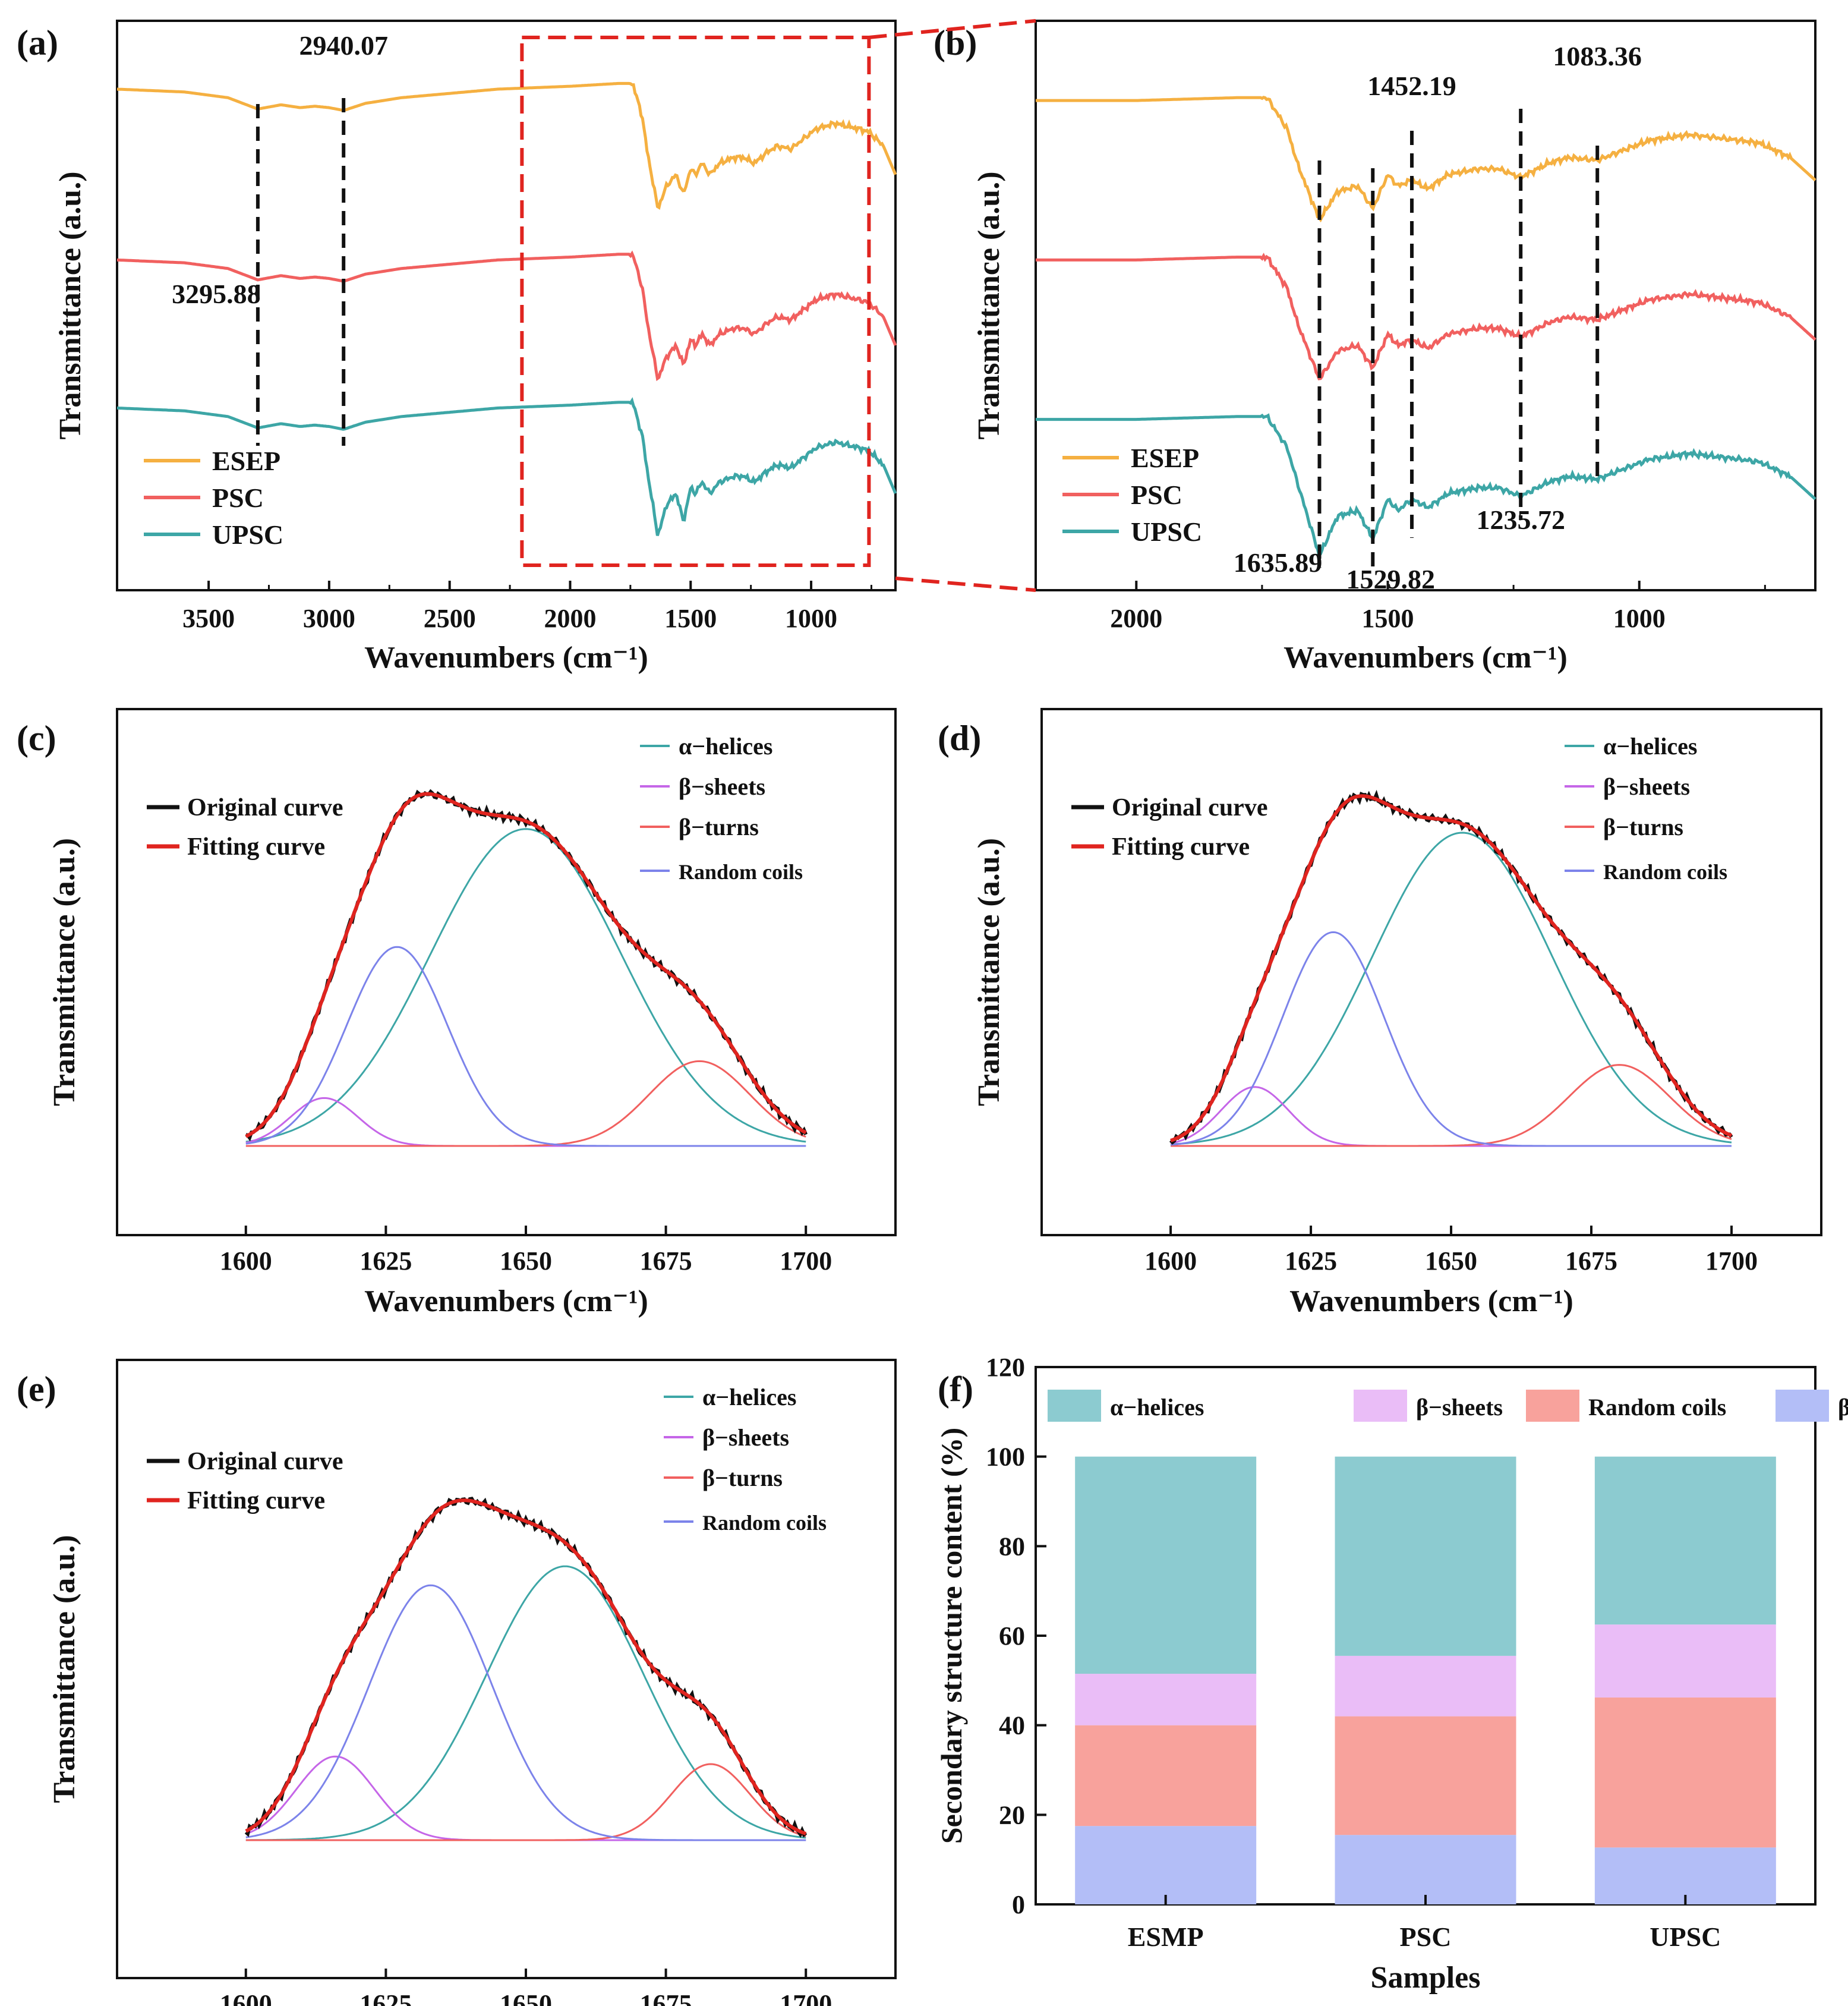 The image size is (1848, 2006). I want to click on series-psc, so click(1426, 316).